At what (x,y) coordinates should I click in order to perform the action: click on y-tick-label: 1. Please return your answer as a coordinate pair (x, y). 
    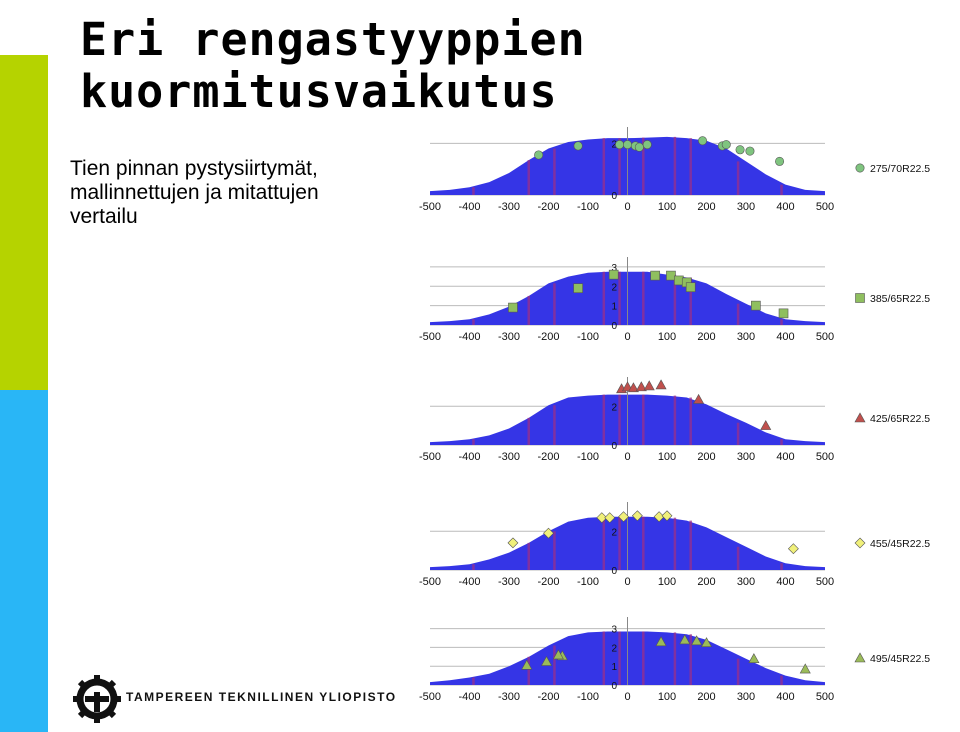
    Looking at the image, I should click on (615, 667).